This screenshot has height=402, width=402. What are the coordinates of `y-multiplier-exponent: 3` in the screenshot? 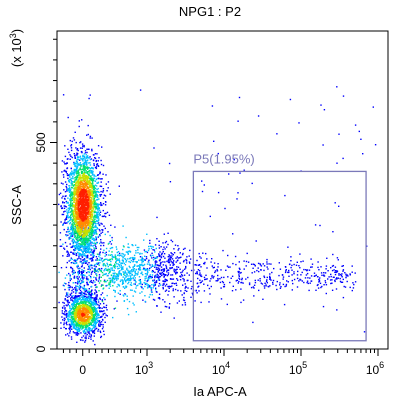 It's located at (13, 35).